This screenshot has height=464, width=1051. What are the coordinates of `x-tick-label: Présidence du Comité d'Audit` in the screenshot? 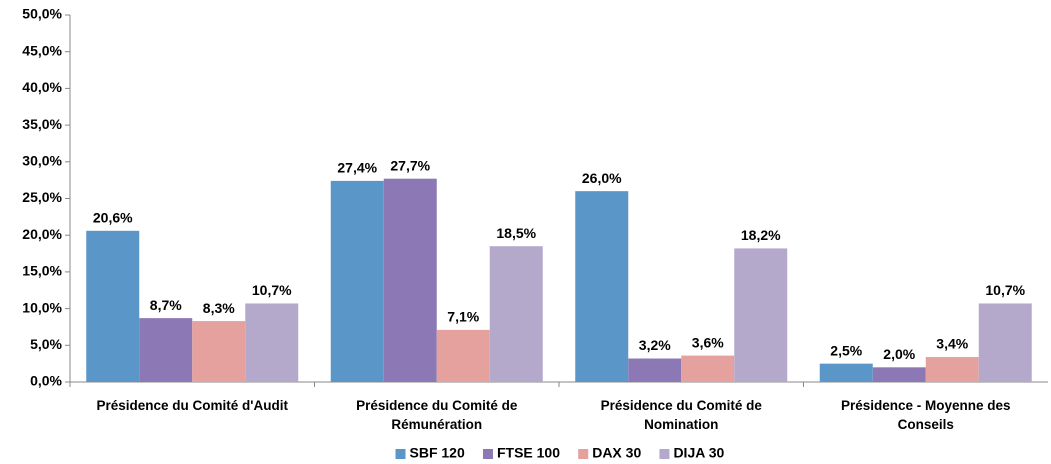 It's located at (193, 405).